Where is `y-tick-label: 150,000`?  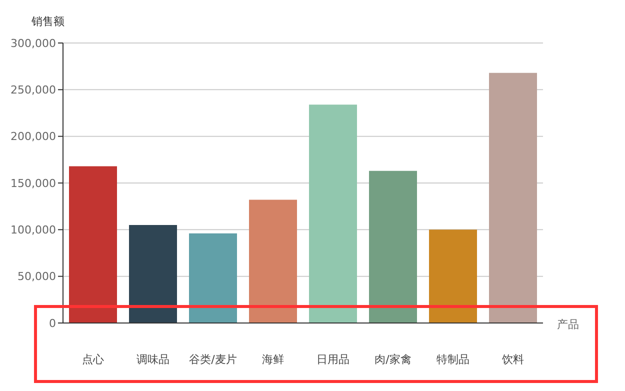 y-tick-label: 150,000 is located at coordinates (33, 183).